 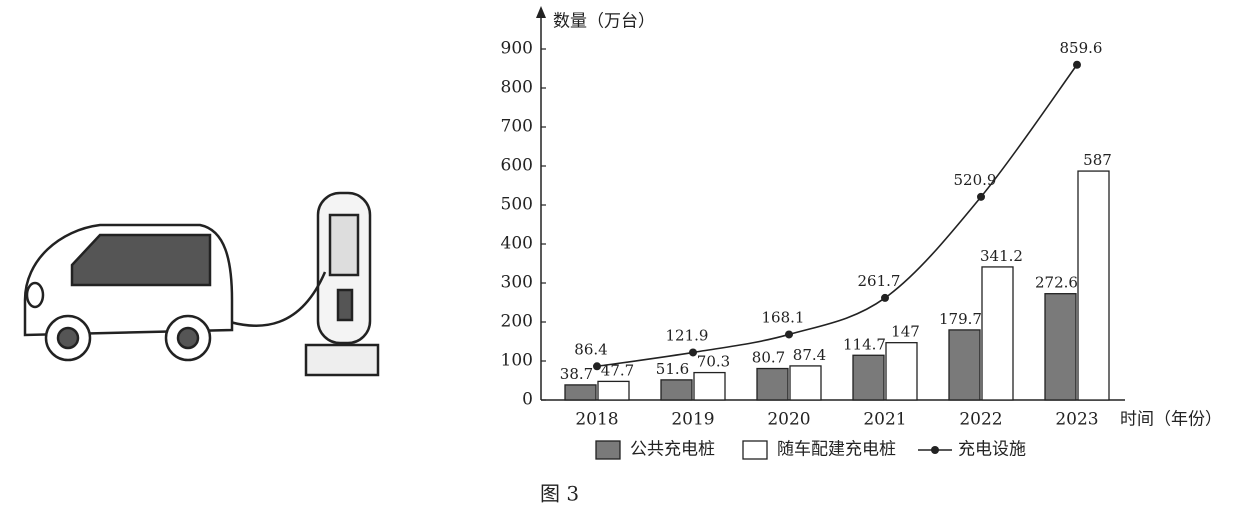 What do you see at coordinates (517, 322) in the screenshot?
I see `y-tick-label: 200` at bounding box center [517, 322].